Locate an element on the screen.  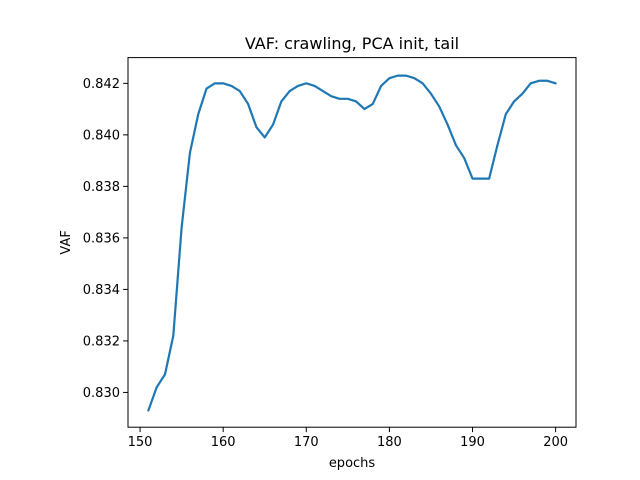
y-axis-label: VAF is located at coordinates (66, 242).